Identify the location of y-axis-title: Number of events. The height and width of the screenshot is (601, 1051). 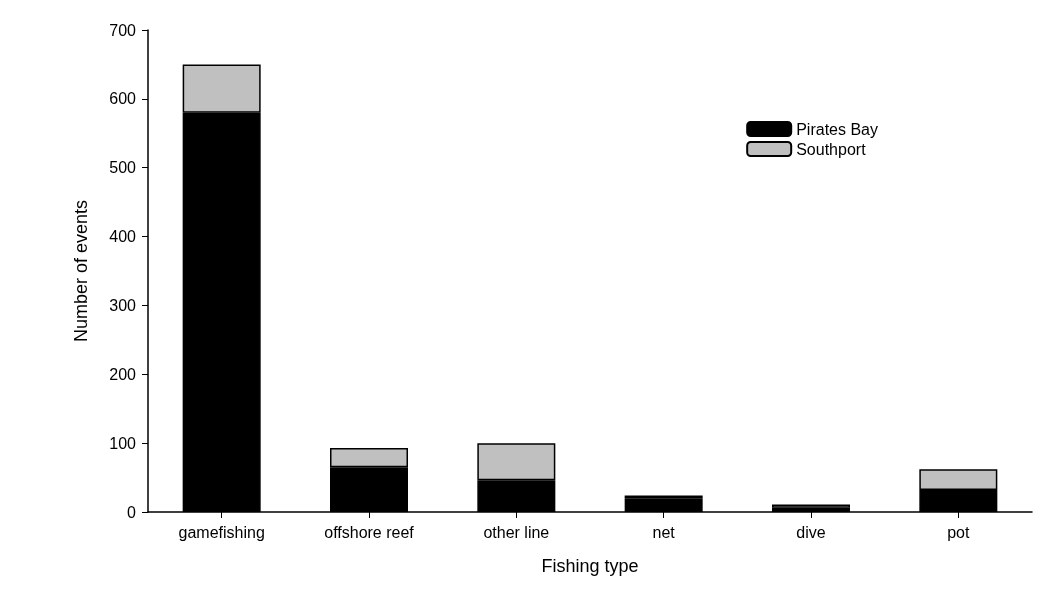
(81, 271).